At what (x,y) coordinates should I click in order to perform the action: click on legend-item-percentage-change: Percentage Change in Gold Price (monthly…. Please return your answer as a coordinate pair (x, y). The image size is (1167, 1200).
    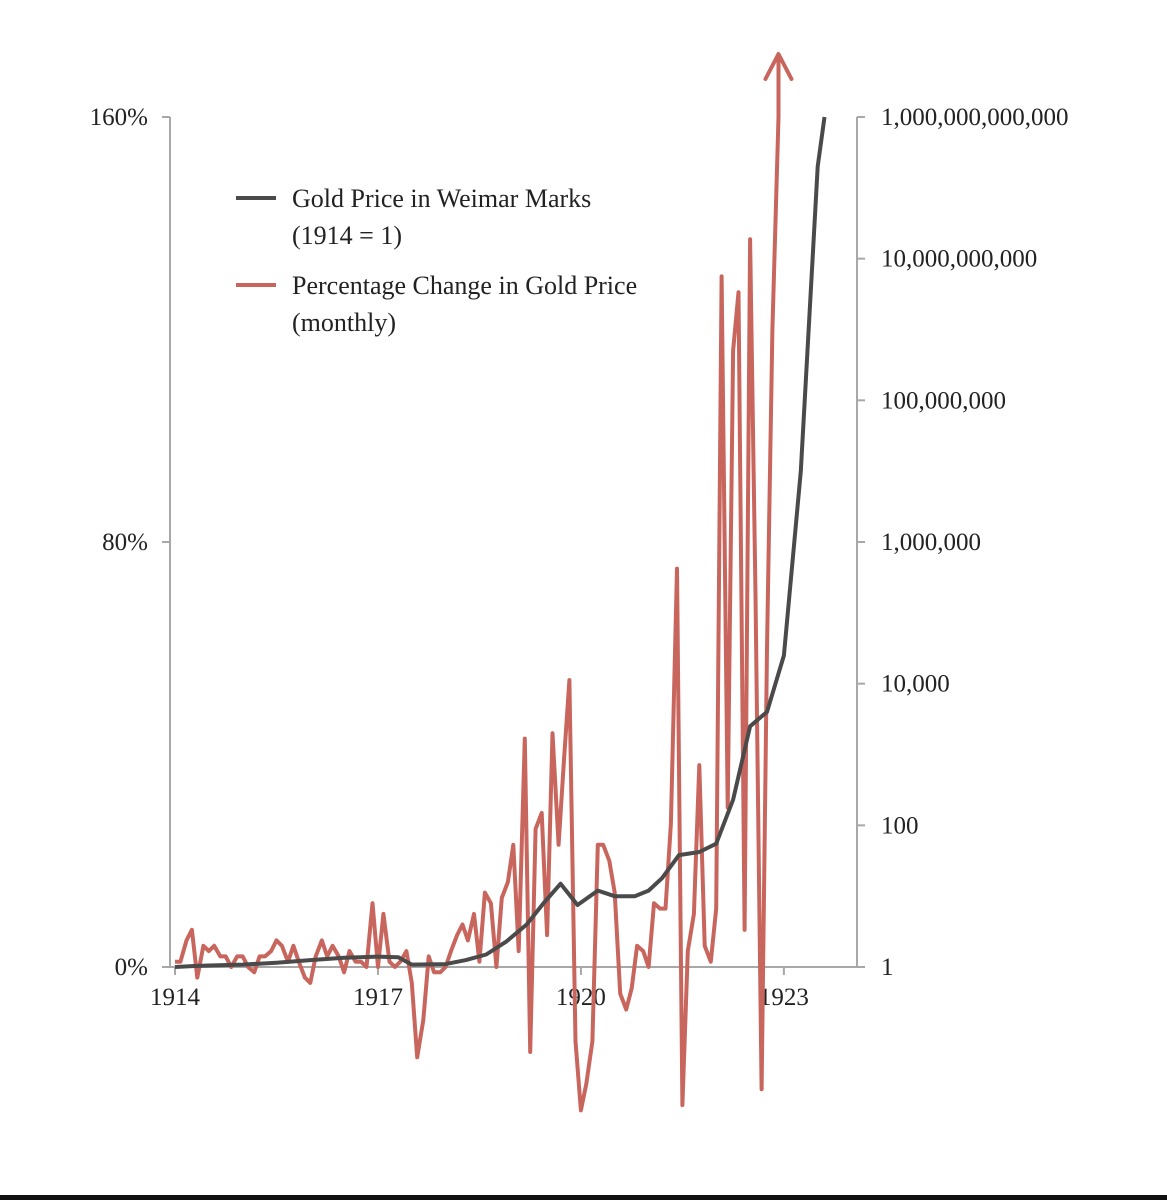
    Looking at the image, I should click on (436, 304).